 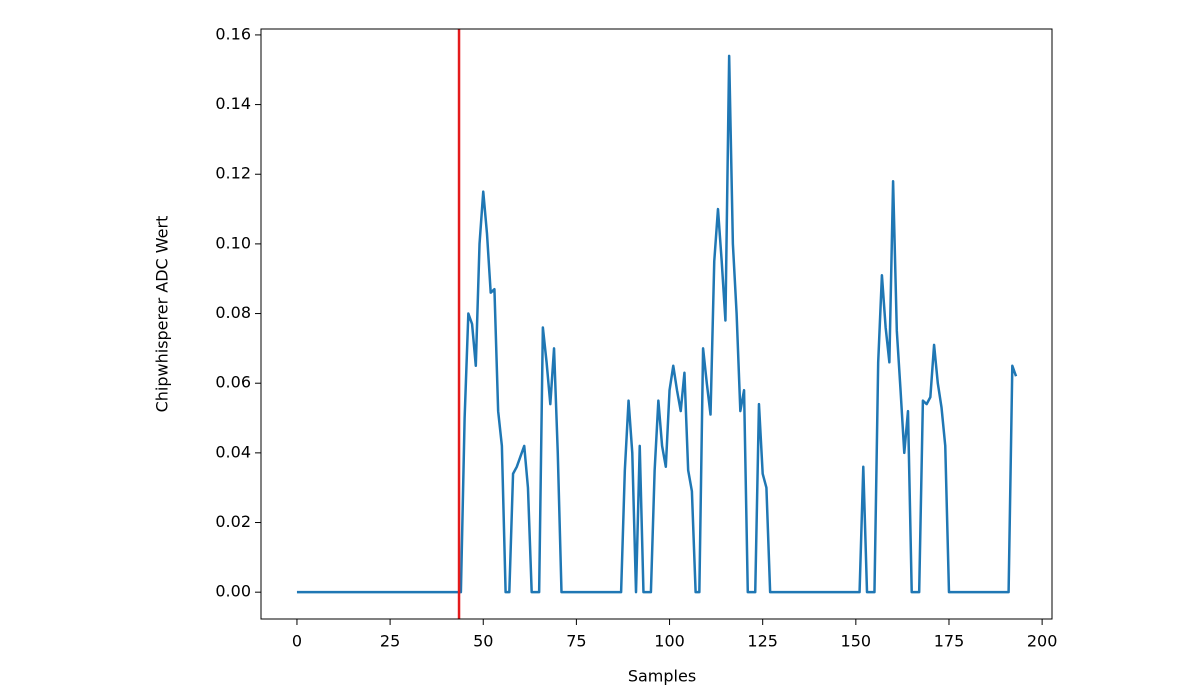 What do you see at coordinates (162, 314) in the screenshot?
I see `y-axis-label: Chipwhisperer ADC Wert` at bounding box center [162, 314].